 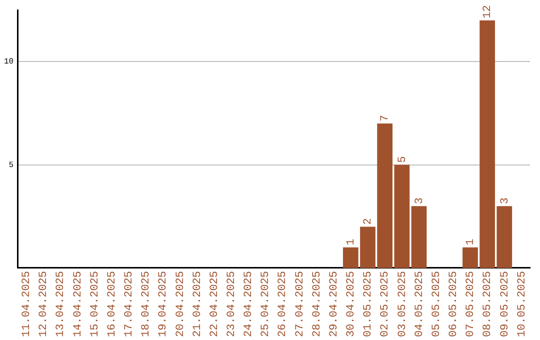 I want to click on x-tick-label: 30.04.2025, so click(x=352, y=304).